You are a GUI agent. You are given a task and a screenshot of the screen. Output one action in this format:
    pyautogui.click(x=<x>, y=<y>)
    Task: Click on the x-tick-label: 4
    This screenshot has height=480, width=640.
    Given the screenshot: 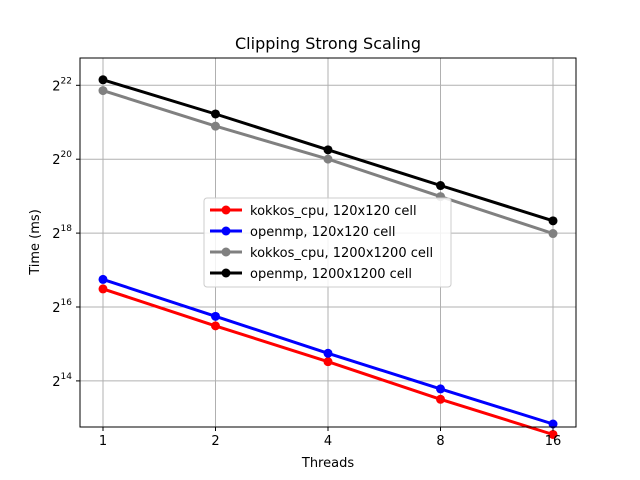 What is the action you would take?
    pyautogui.click(x=328, y=441)
    